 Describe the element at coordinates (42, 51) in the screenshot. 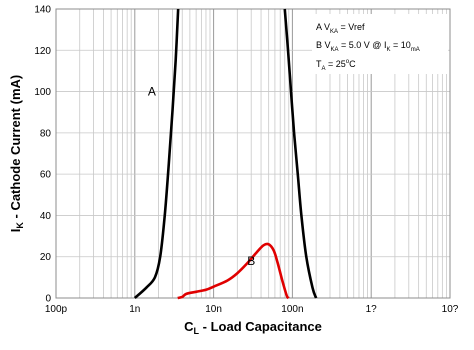

I see `y-tick-label: 120` at that location.